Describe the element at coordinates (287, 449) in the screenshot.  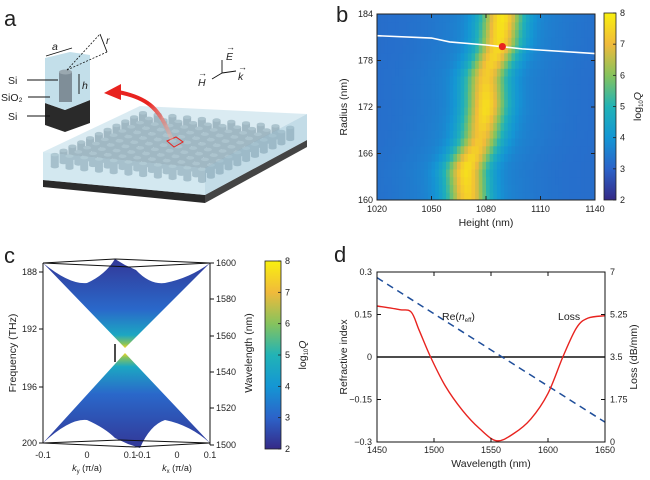
I see `colorbar-tick-label: 2` at that location.